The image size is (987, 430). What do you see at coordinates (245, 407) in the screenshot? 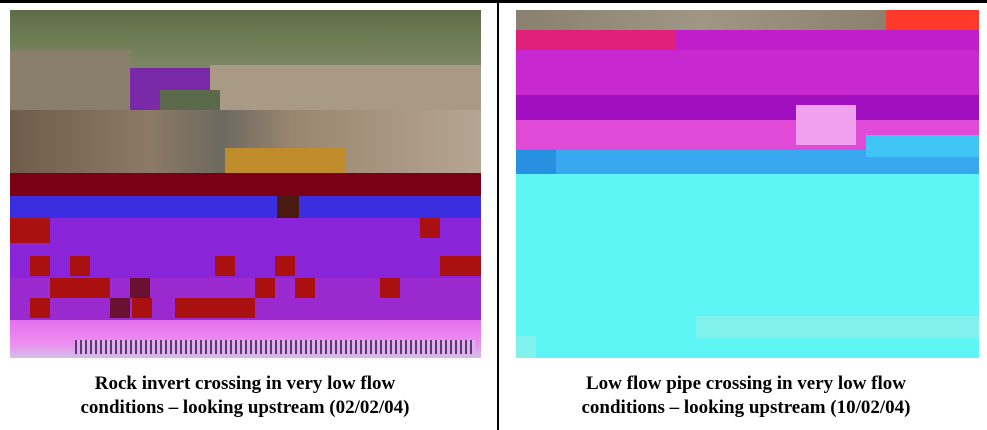
I see `caption-left-line-2: conditions – looking upstream (02/02/04)` at bounding box center [245, 407].